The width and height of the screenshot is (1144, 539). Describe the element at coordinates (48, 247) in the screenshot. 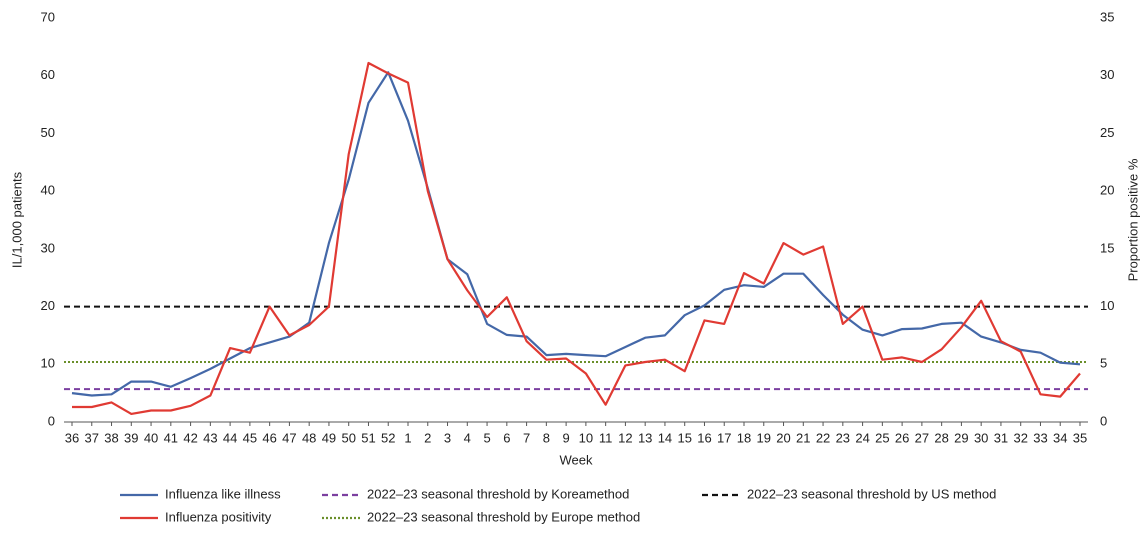

I see `y-tick-label: 30` at that location.